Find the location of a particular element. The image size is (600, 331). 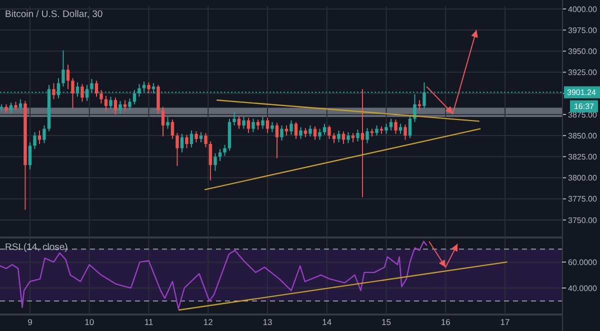

y-tick-label: 3925.00 is located at coordinates (583, 73).